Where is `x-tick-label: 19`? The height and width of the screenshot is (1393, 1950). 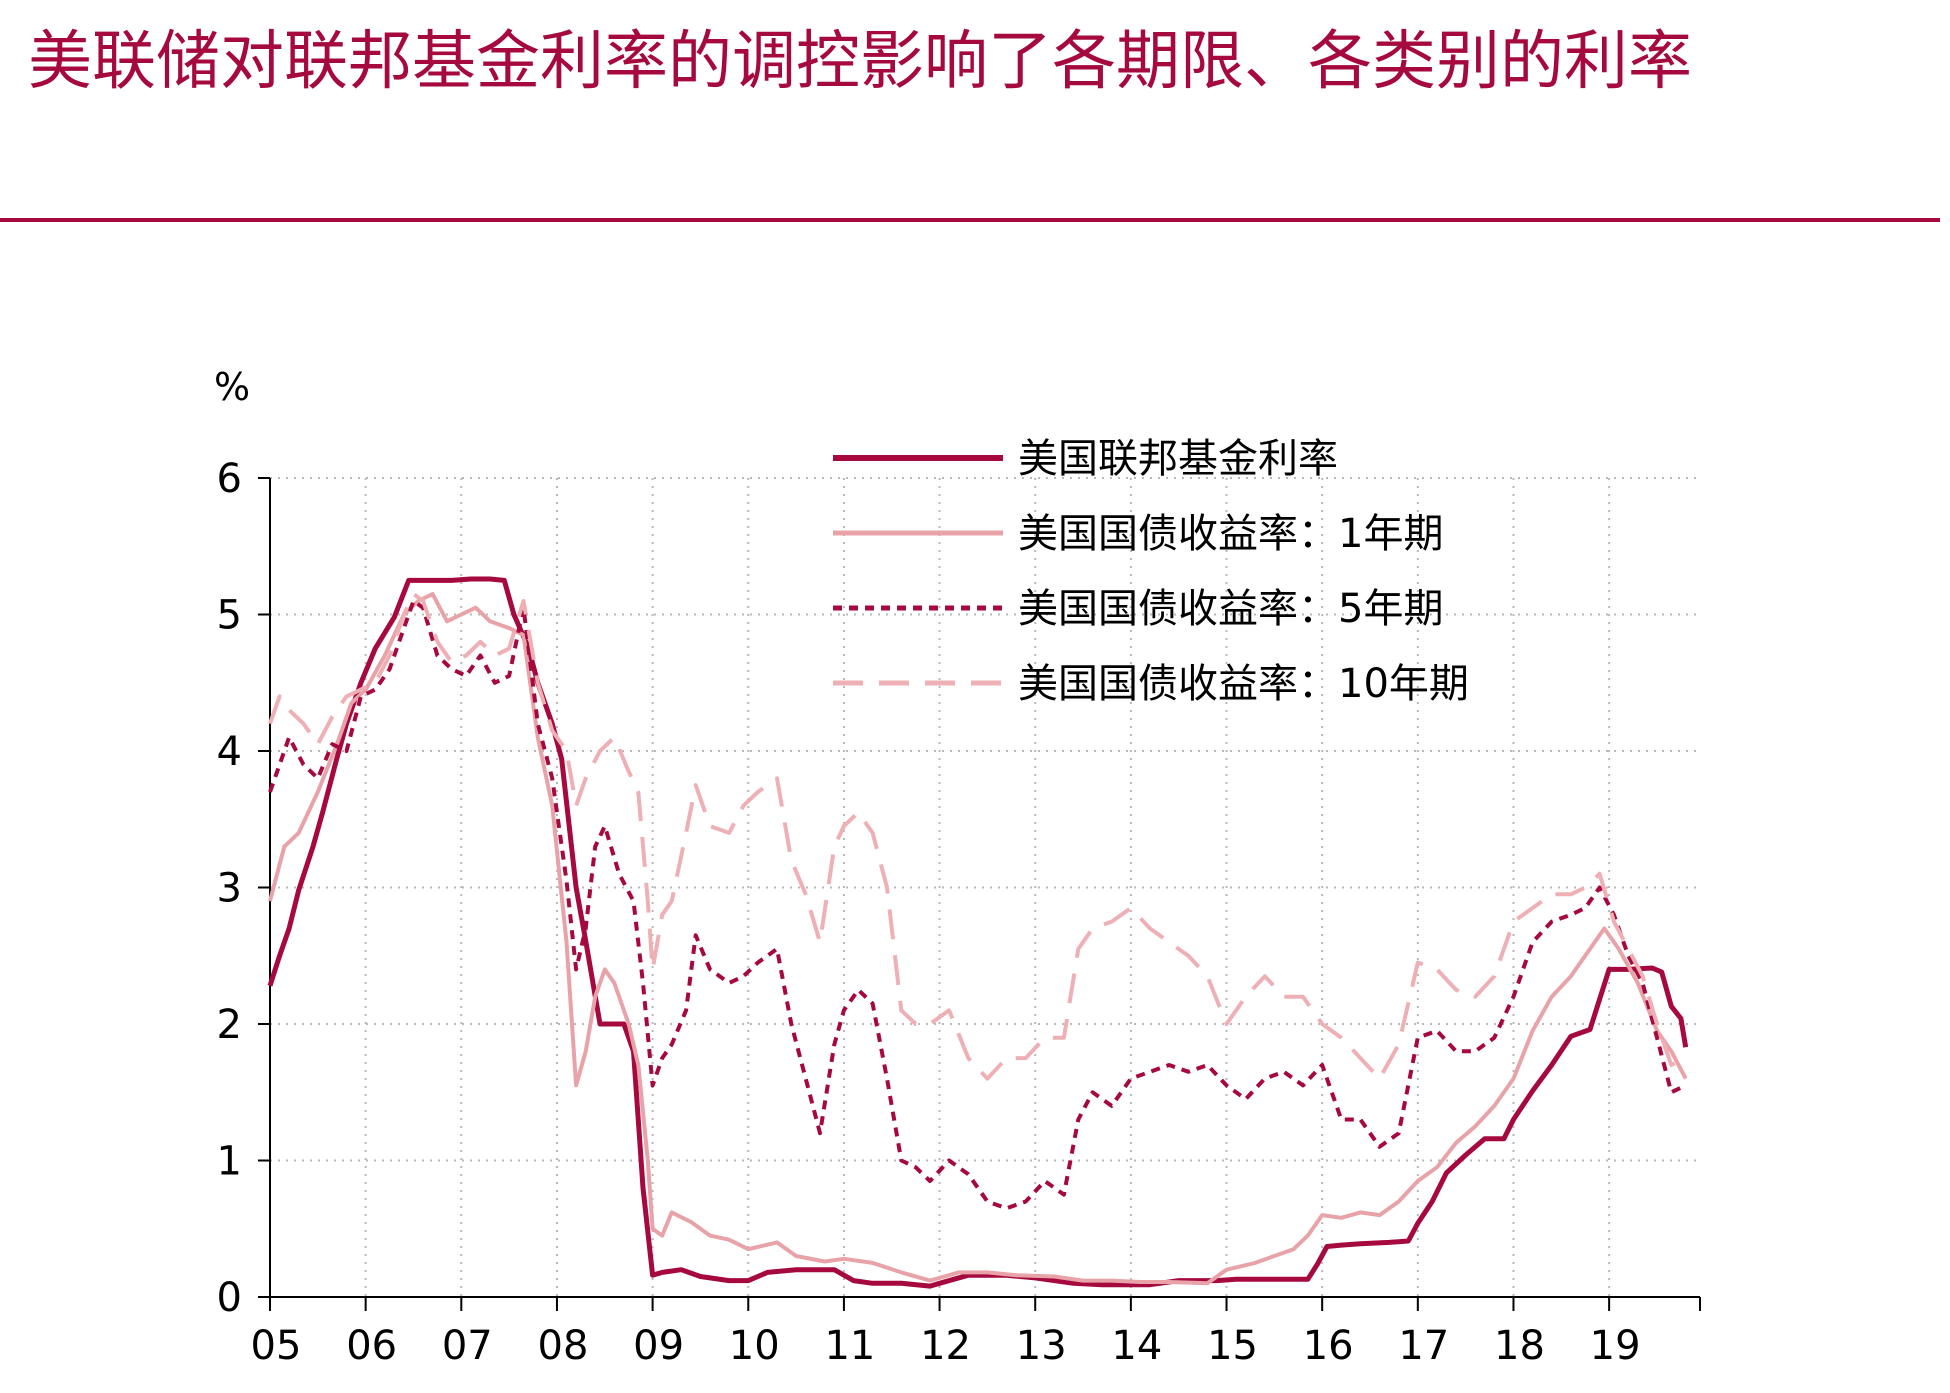 x-tick-label: 19 is located at coordinates (1615, 1346).